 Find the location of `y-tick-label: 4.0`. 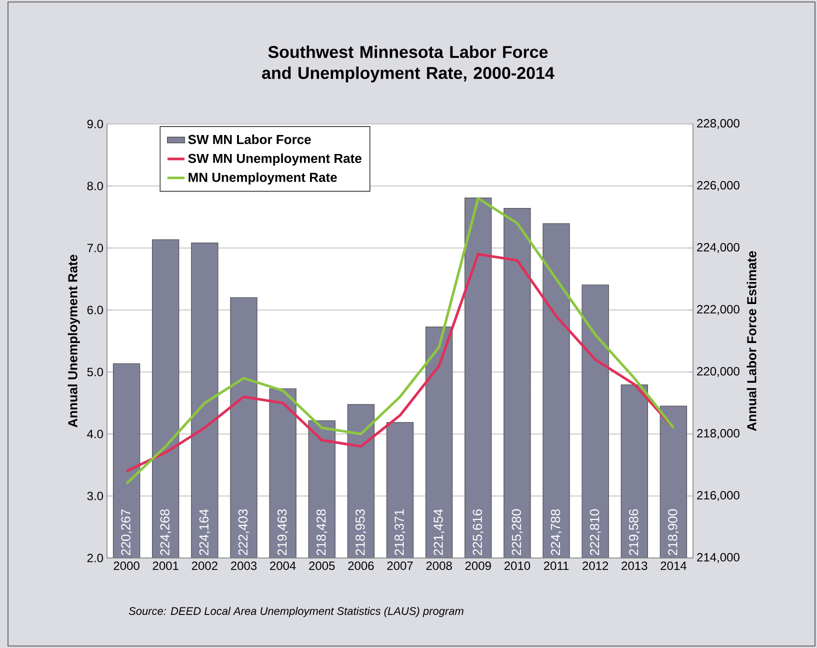

y-tick-label: 4.0 is located at coordinates (95, 434).